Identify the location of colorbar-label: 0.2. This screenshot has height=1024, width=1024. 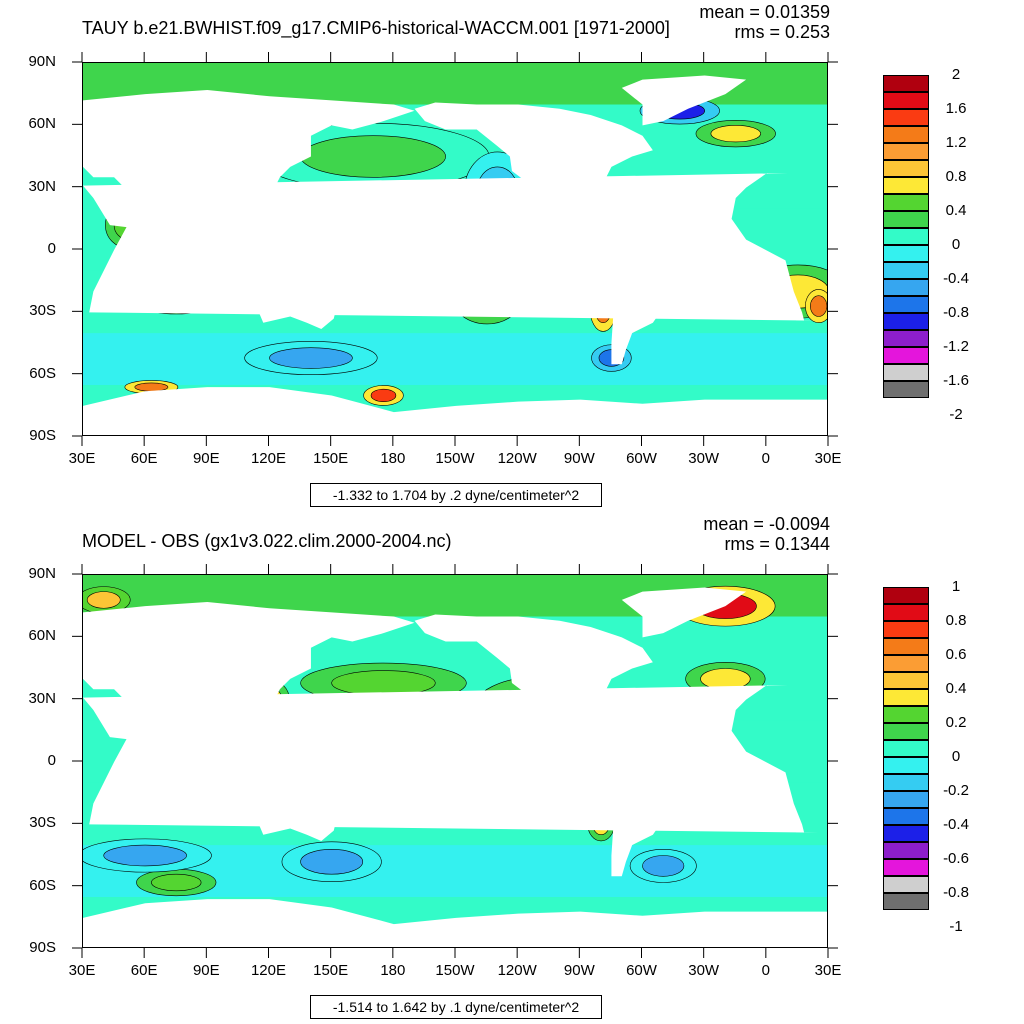
(956, 722).